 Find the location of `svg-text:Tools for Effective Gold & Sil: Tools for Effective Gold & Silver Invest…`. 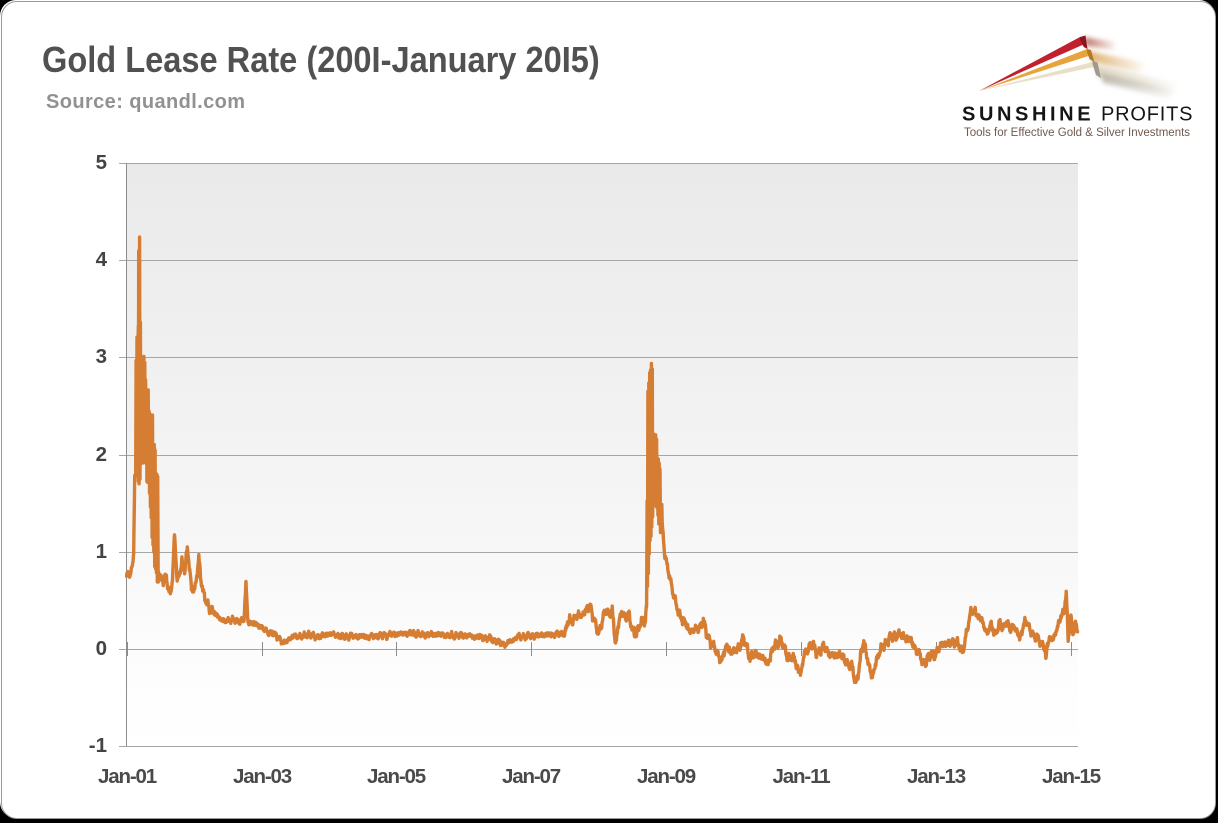

svg-text:Tools for Effective Gold & Sil: Tools for Effective Gold & Silver Invest… is located at coordinates (1077, 133).